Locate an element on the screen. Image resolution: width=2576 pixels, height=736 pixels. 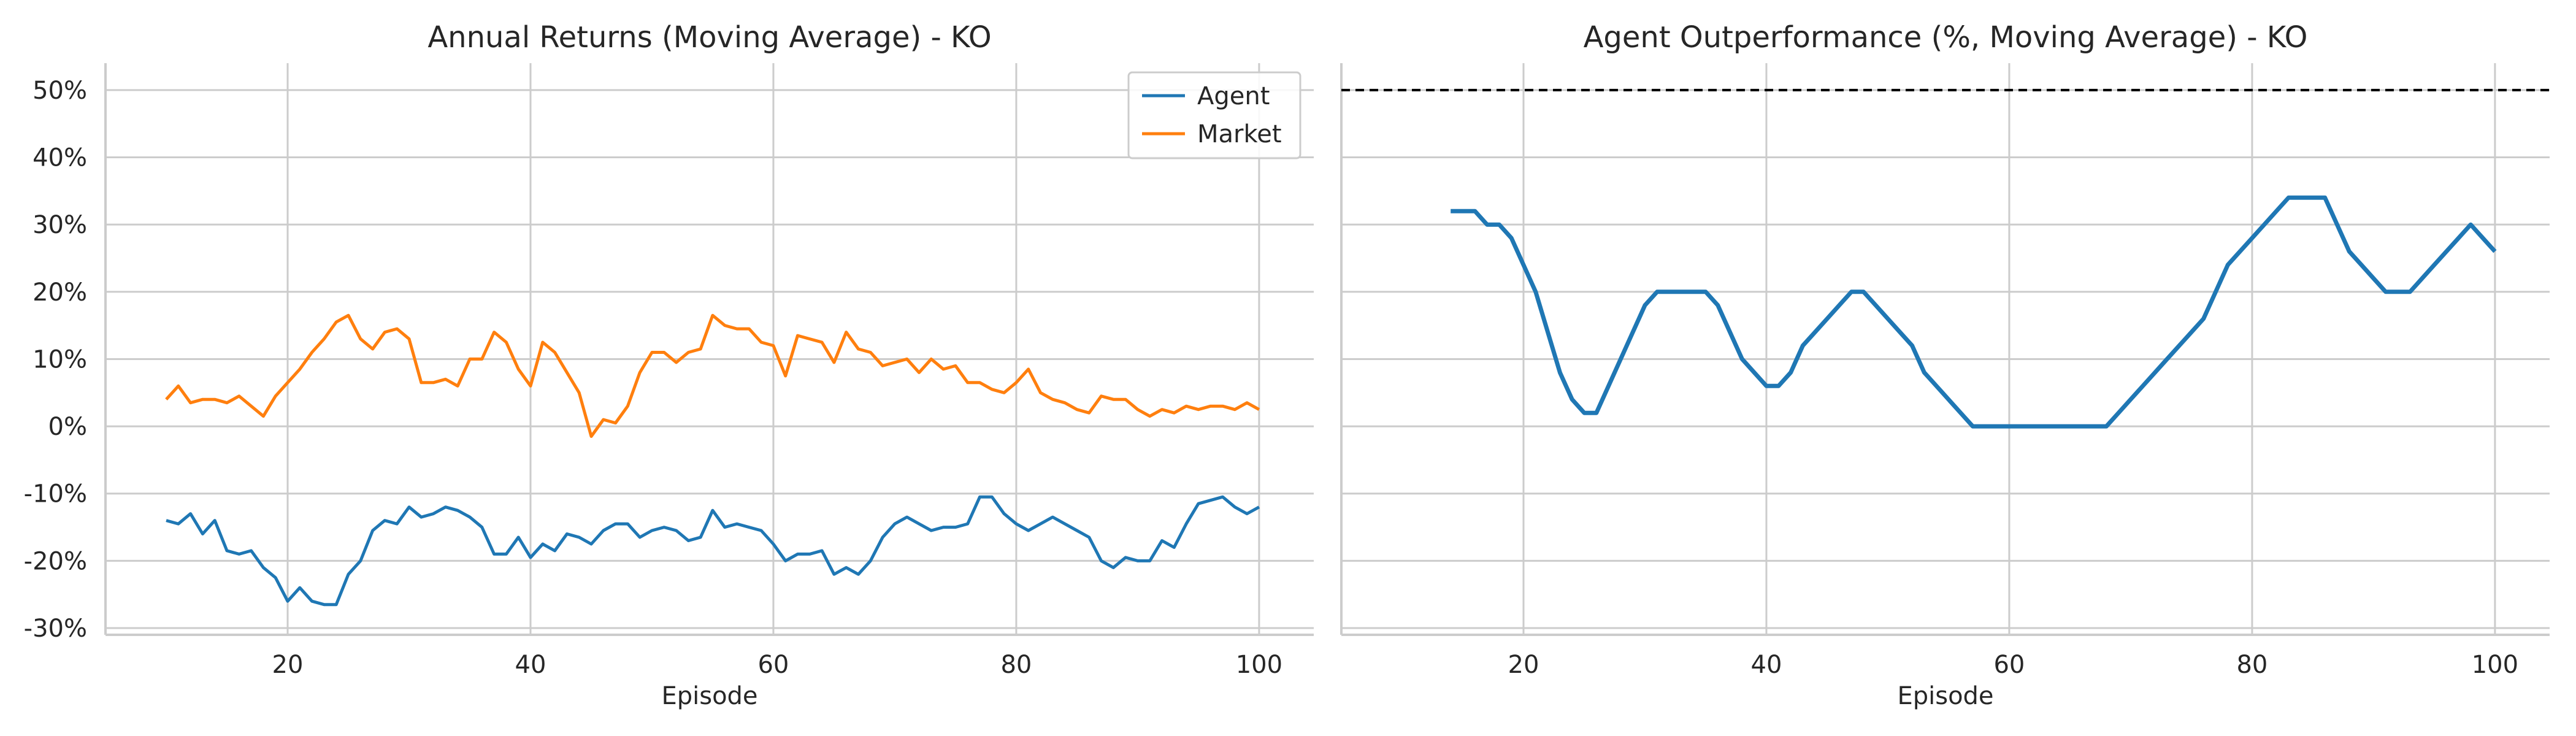
outperformance-chart-x-tick-label: 80 is located at coordinates (2251, 665).